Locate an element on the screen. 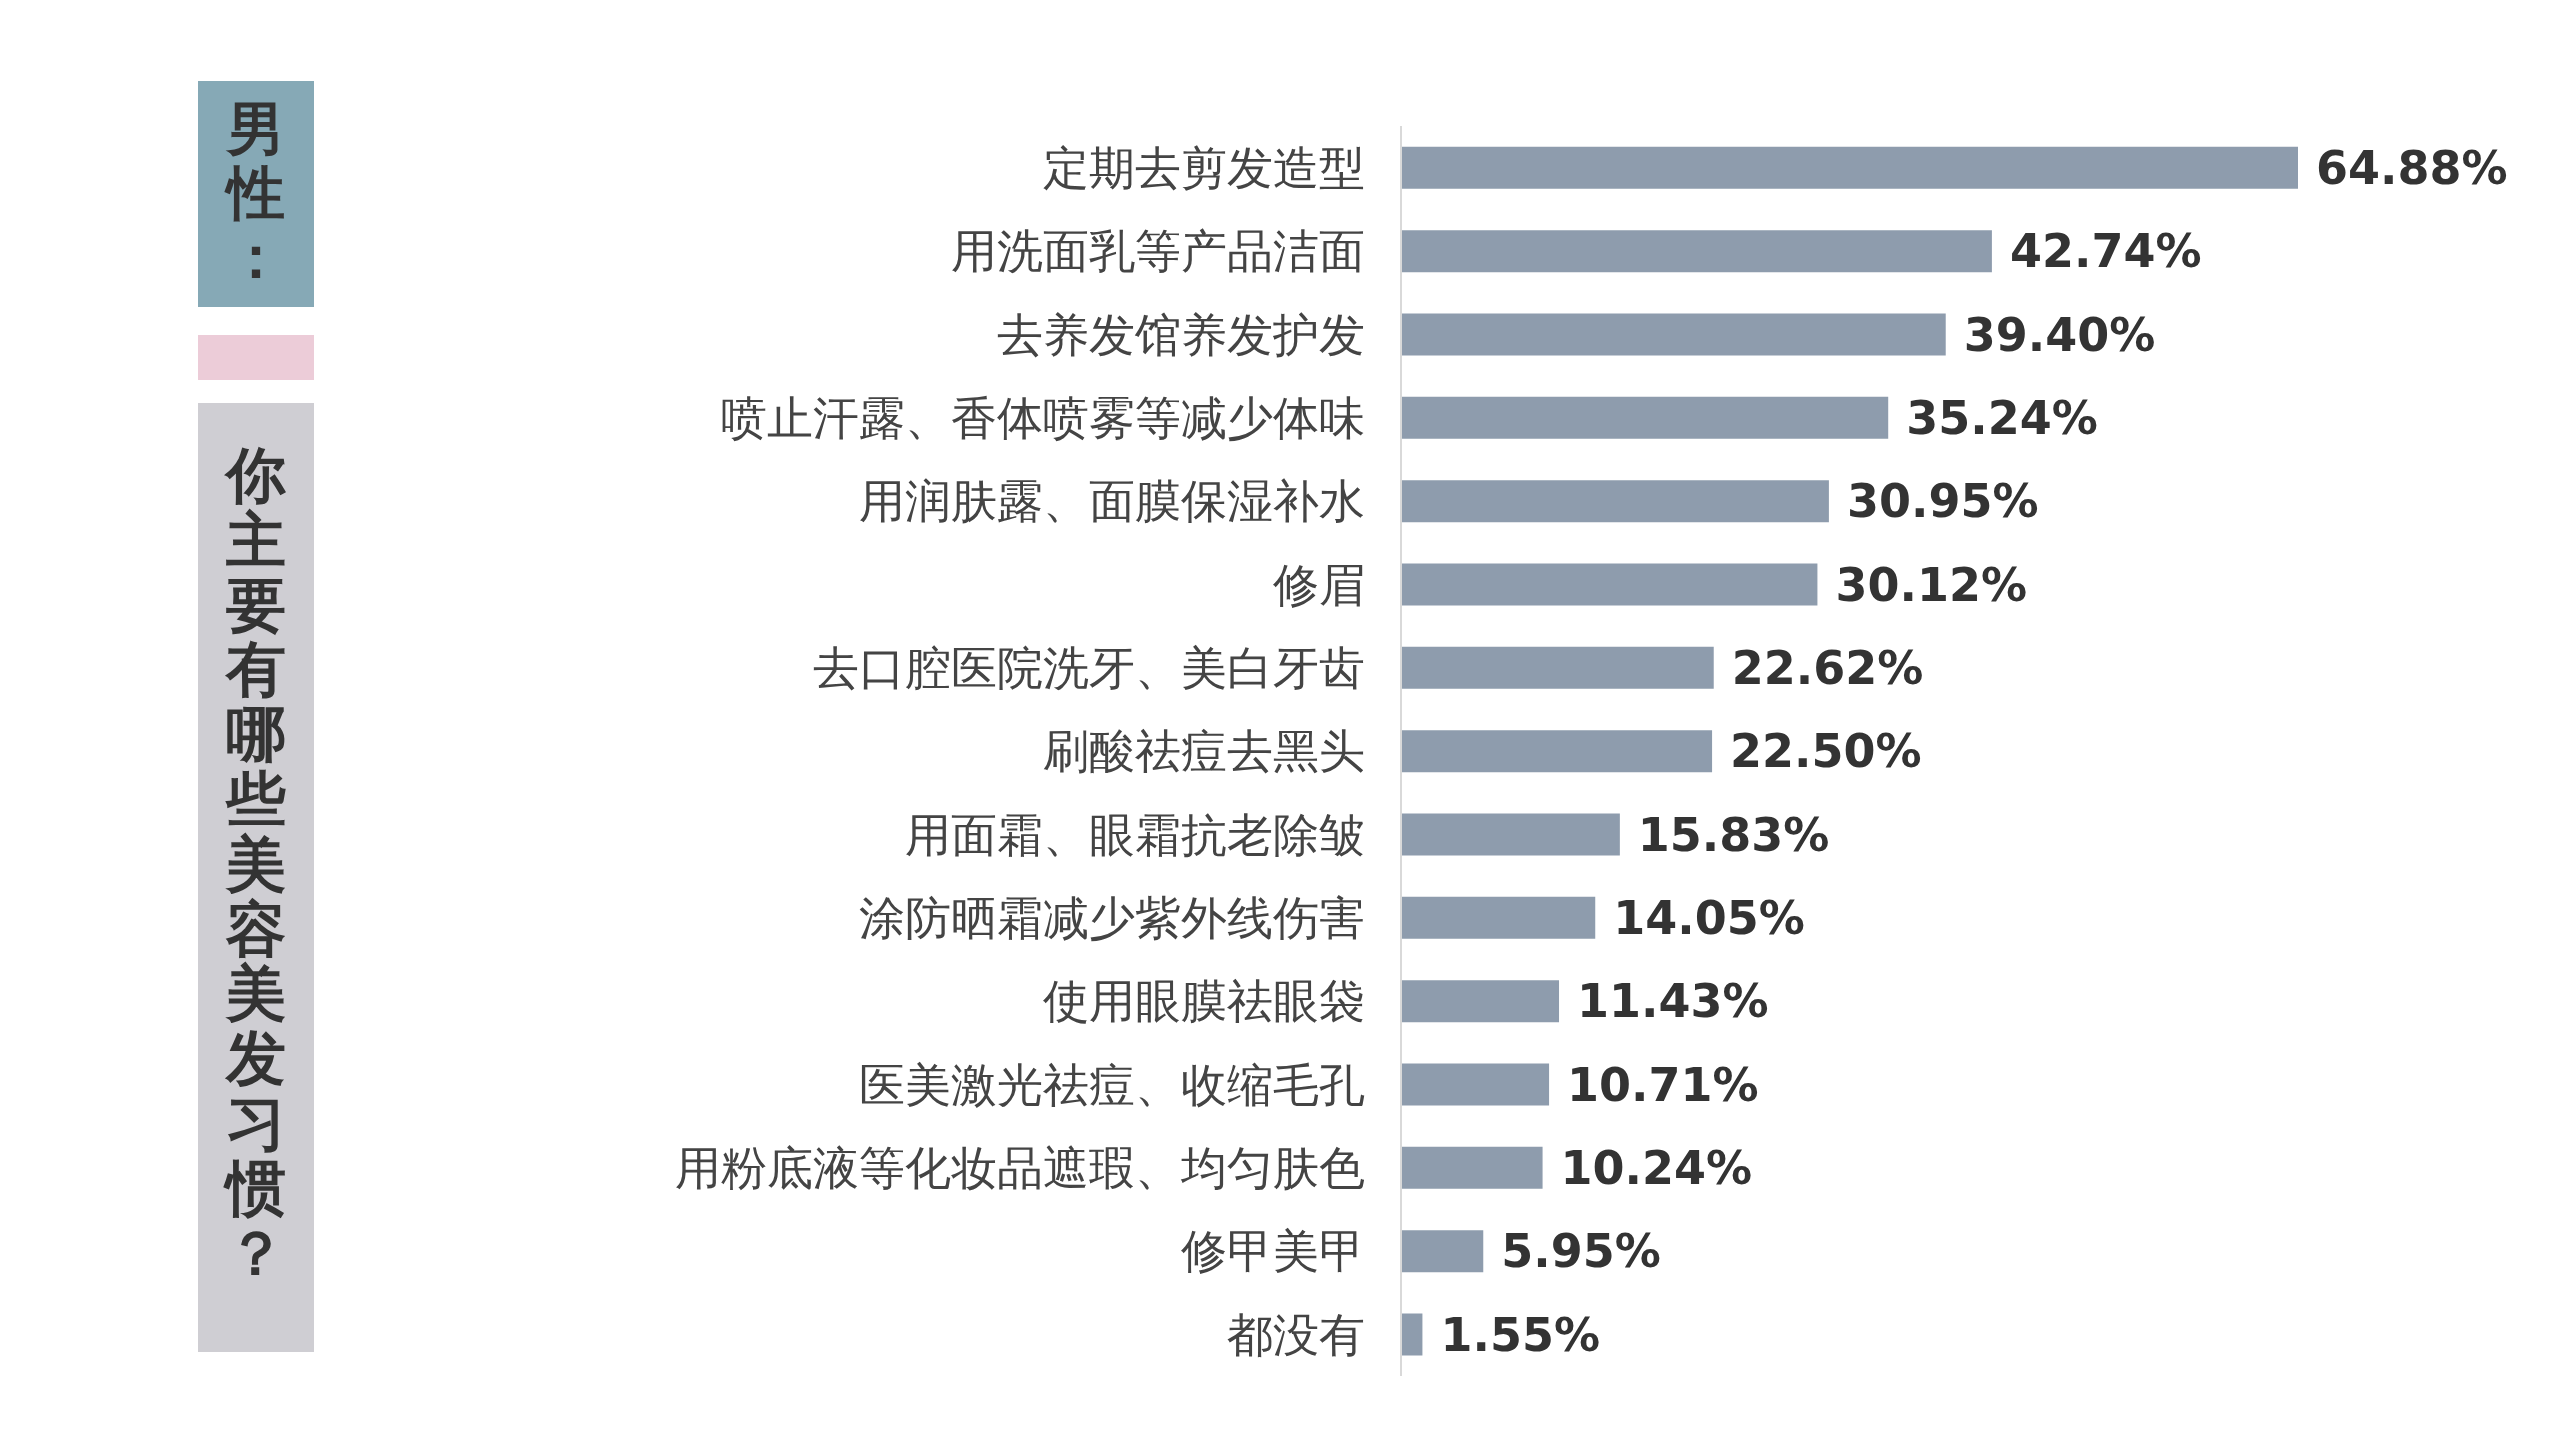 This screenshot has height=1440, width=2560. y-tick-label: 都没有 is located at coordinates (1296, 1334).